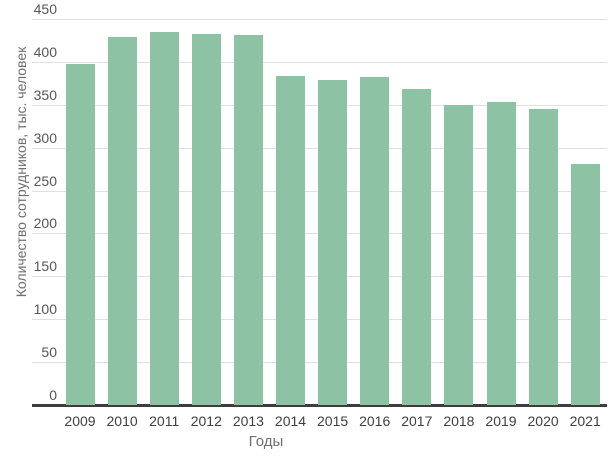 This screenshot has width=610, height=460. Describe the element at coordinates (501, 421) in the screenshot. I see `x-tick-label: 2019` at that location.